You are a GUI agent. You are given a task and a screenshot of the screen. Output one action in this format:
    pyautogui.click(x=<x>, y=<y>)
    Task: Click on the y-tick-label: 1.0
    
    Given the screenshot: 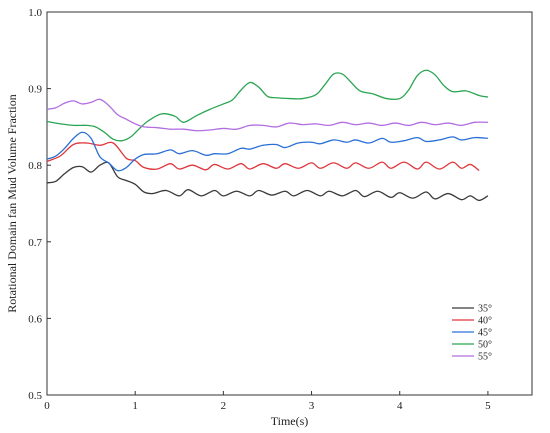 What is the action you would take?
    pyautogui.click(x=35, y=13)
    